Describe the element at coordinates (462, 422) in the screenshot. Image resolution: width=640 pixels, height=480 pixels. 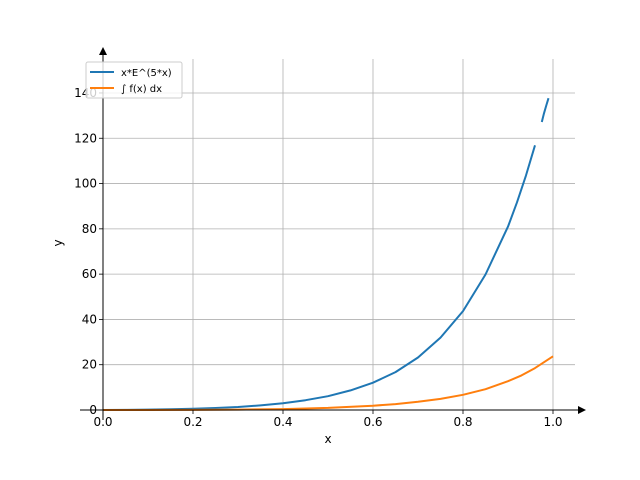
I see `x-tick-label: 0.8` at that location.